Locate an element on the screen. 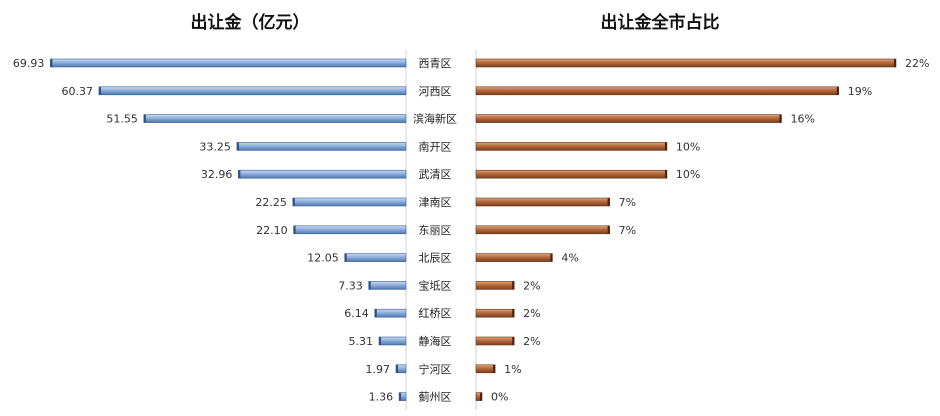 Image resolution: width=940 pixels, height=416 pixels. right-value-label: 1% is located at coordinates (512, 369).